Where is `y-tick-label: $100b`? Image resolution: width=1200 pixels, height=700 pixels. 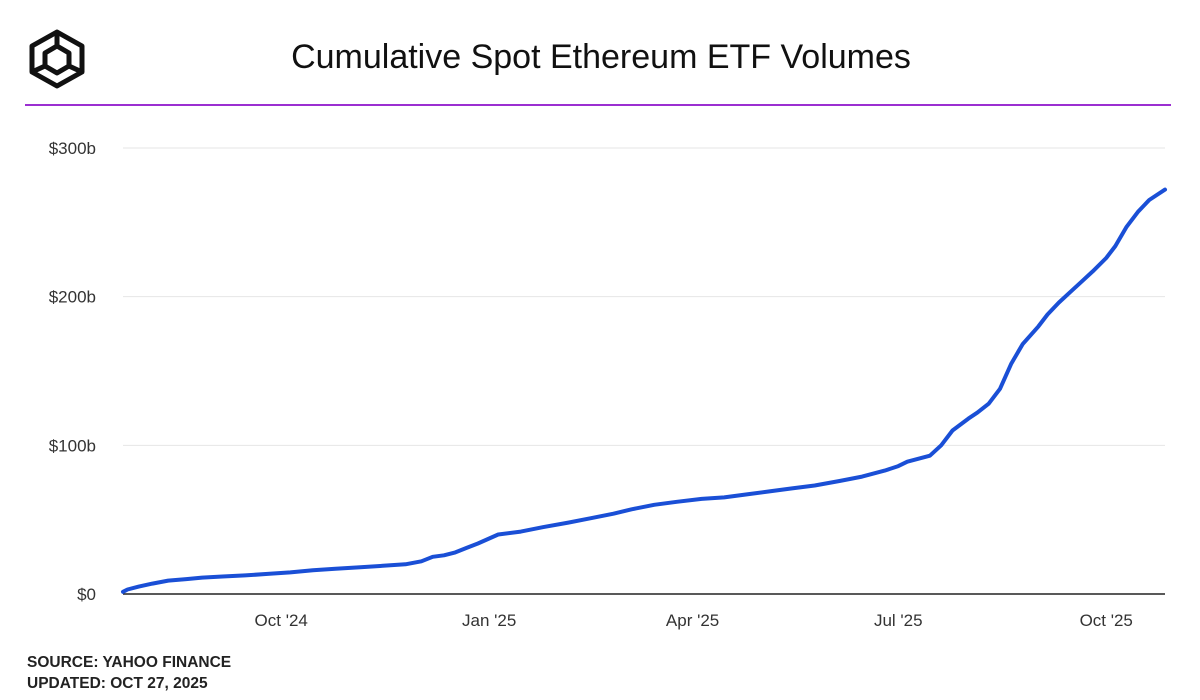 y-tick-label: $100b is located at coordinates (72, 445).